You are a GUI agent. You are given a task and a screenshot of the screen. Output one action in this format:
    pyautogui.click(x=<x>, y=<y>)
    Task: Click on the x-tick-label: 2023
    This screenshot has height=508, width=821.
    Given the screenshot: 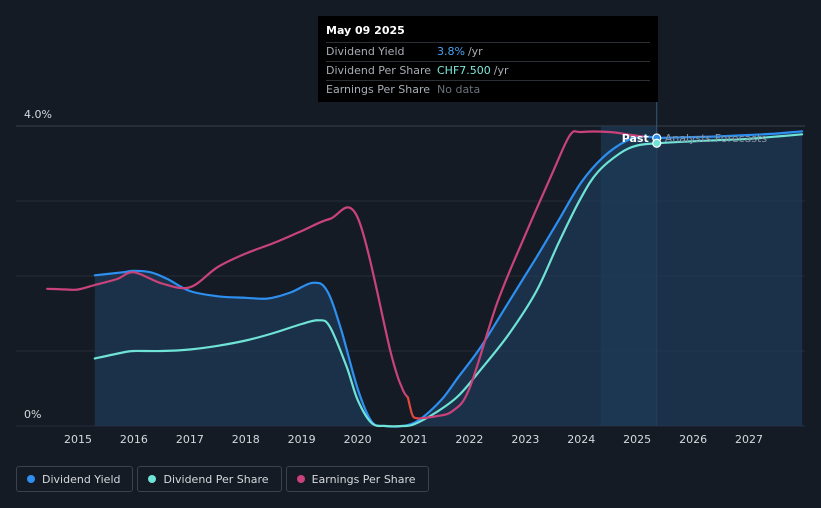 What is the action you would take?
    pyautogui.click(x=525, y=439)
    